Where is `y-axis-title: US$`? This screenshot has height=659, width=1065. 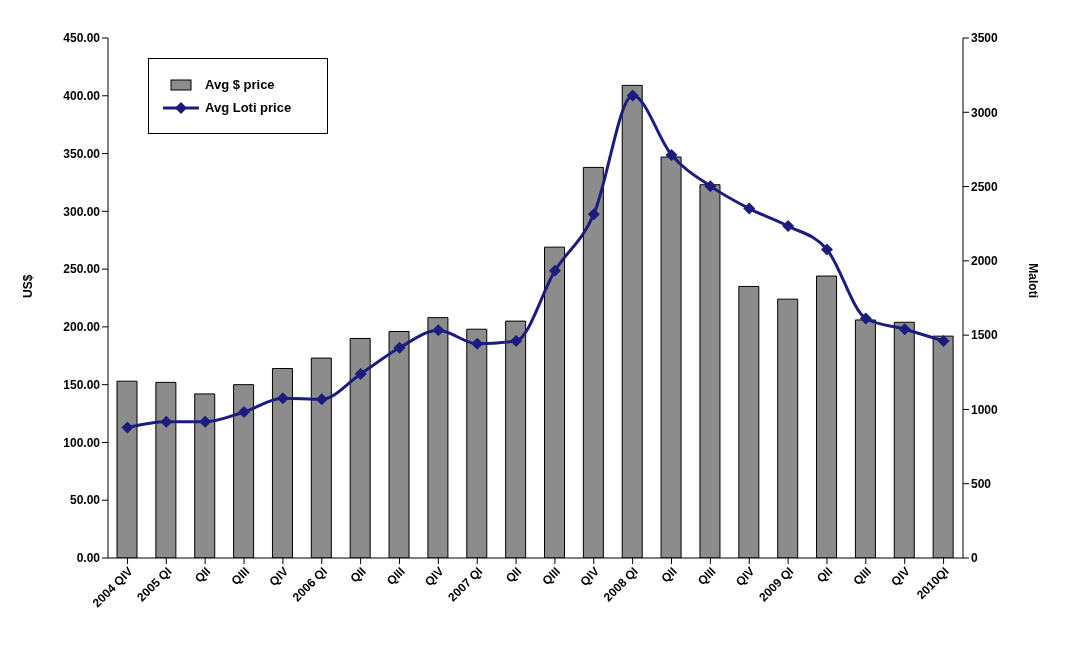 y-axis-title: US$ is located at coordinates (28, 286).